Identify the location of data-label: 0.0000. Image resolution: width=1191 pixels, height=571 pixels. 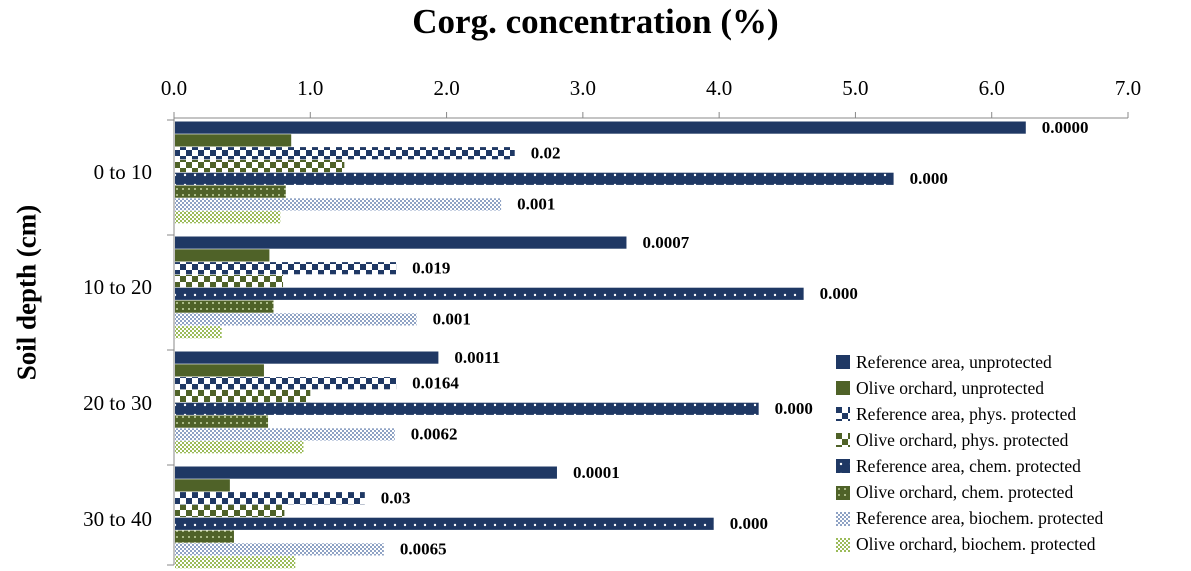
(1065, 127).